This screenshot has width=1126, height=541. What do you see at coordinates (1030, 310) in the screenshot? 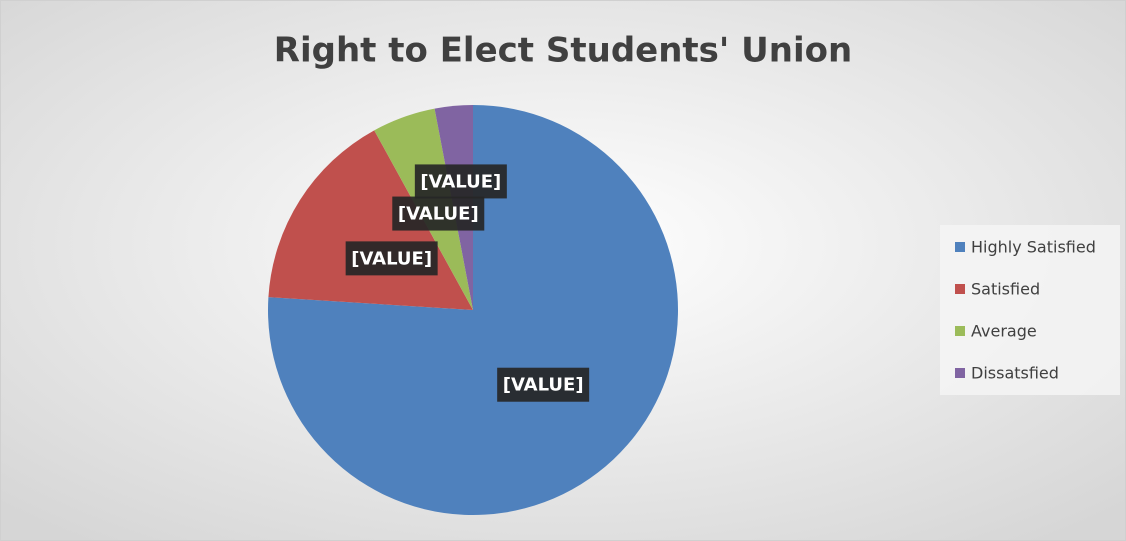
I see `legend-box` at bounding box center [1030, 310].